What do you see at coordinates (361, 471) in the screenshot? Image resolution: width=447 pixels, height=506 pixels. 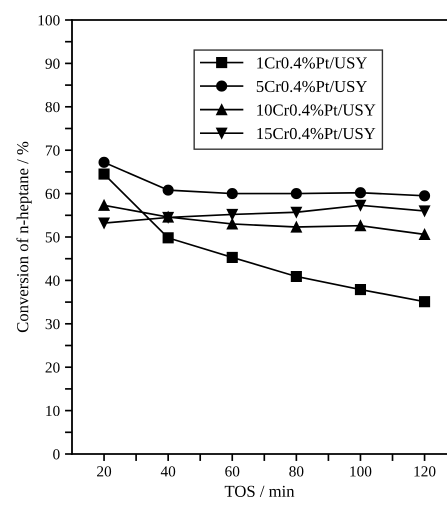 I see `x-tick-label: 100` at bounding box center [361, 471].